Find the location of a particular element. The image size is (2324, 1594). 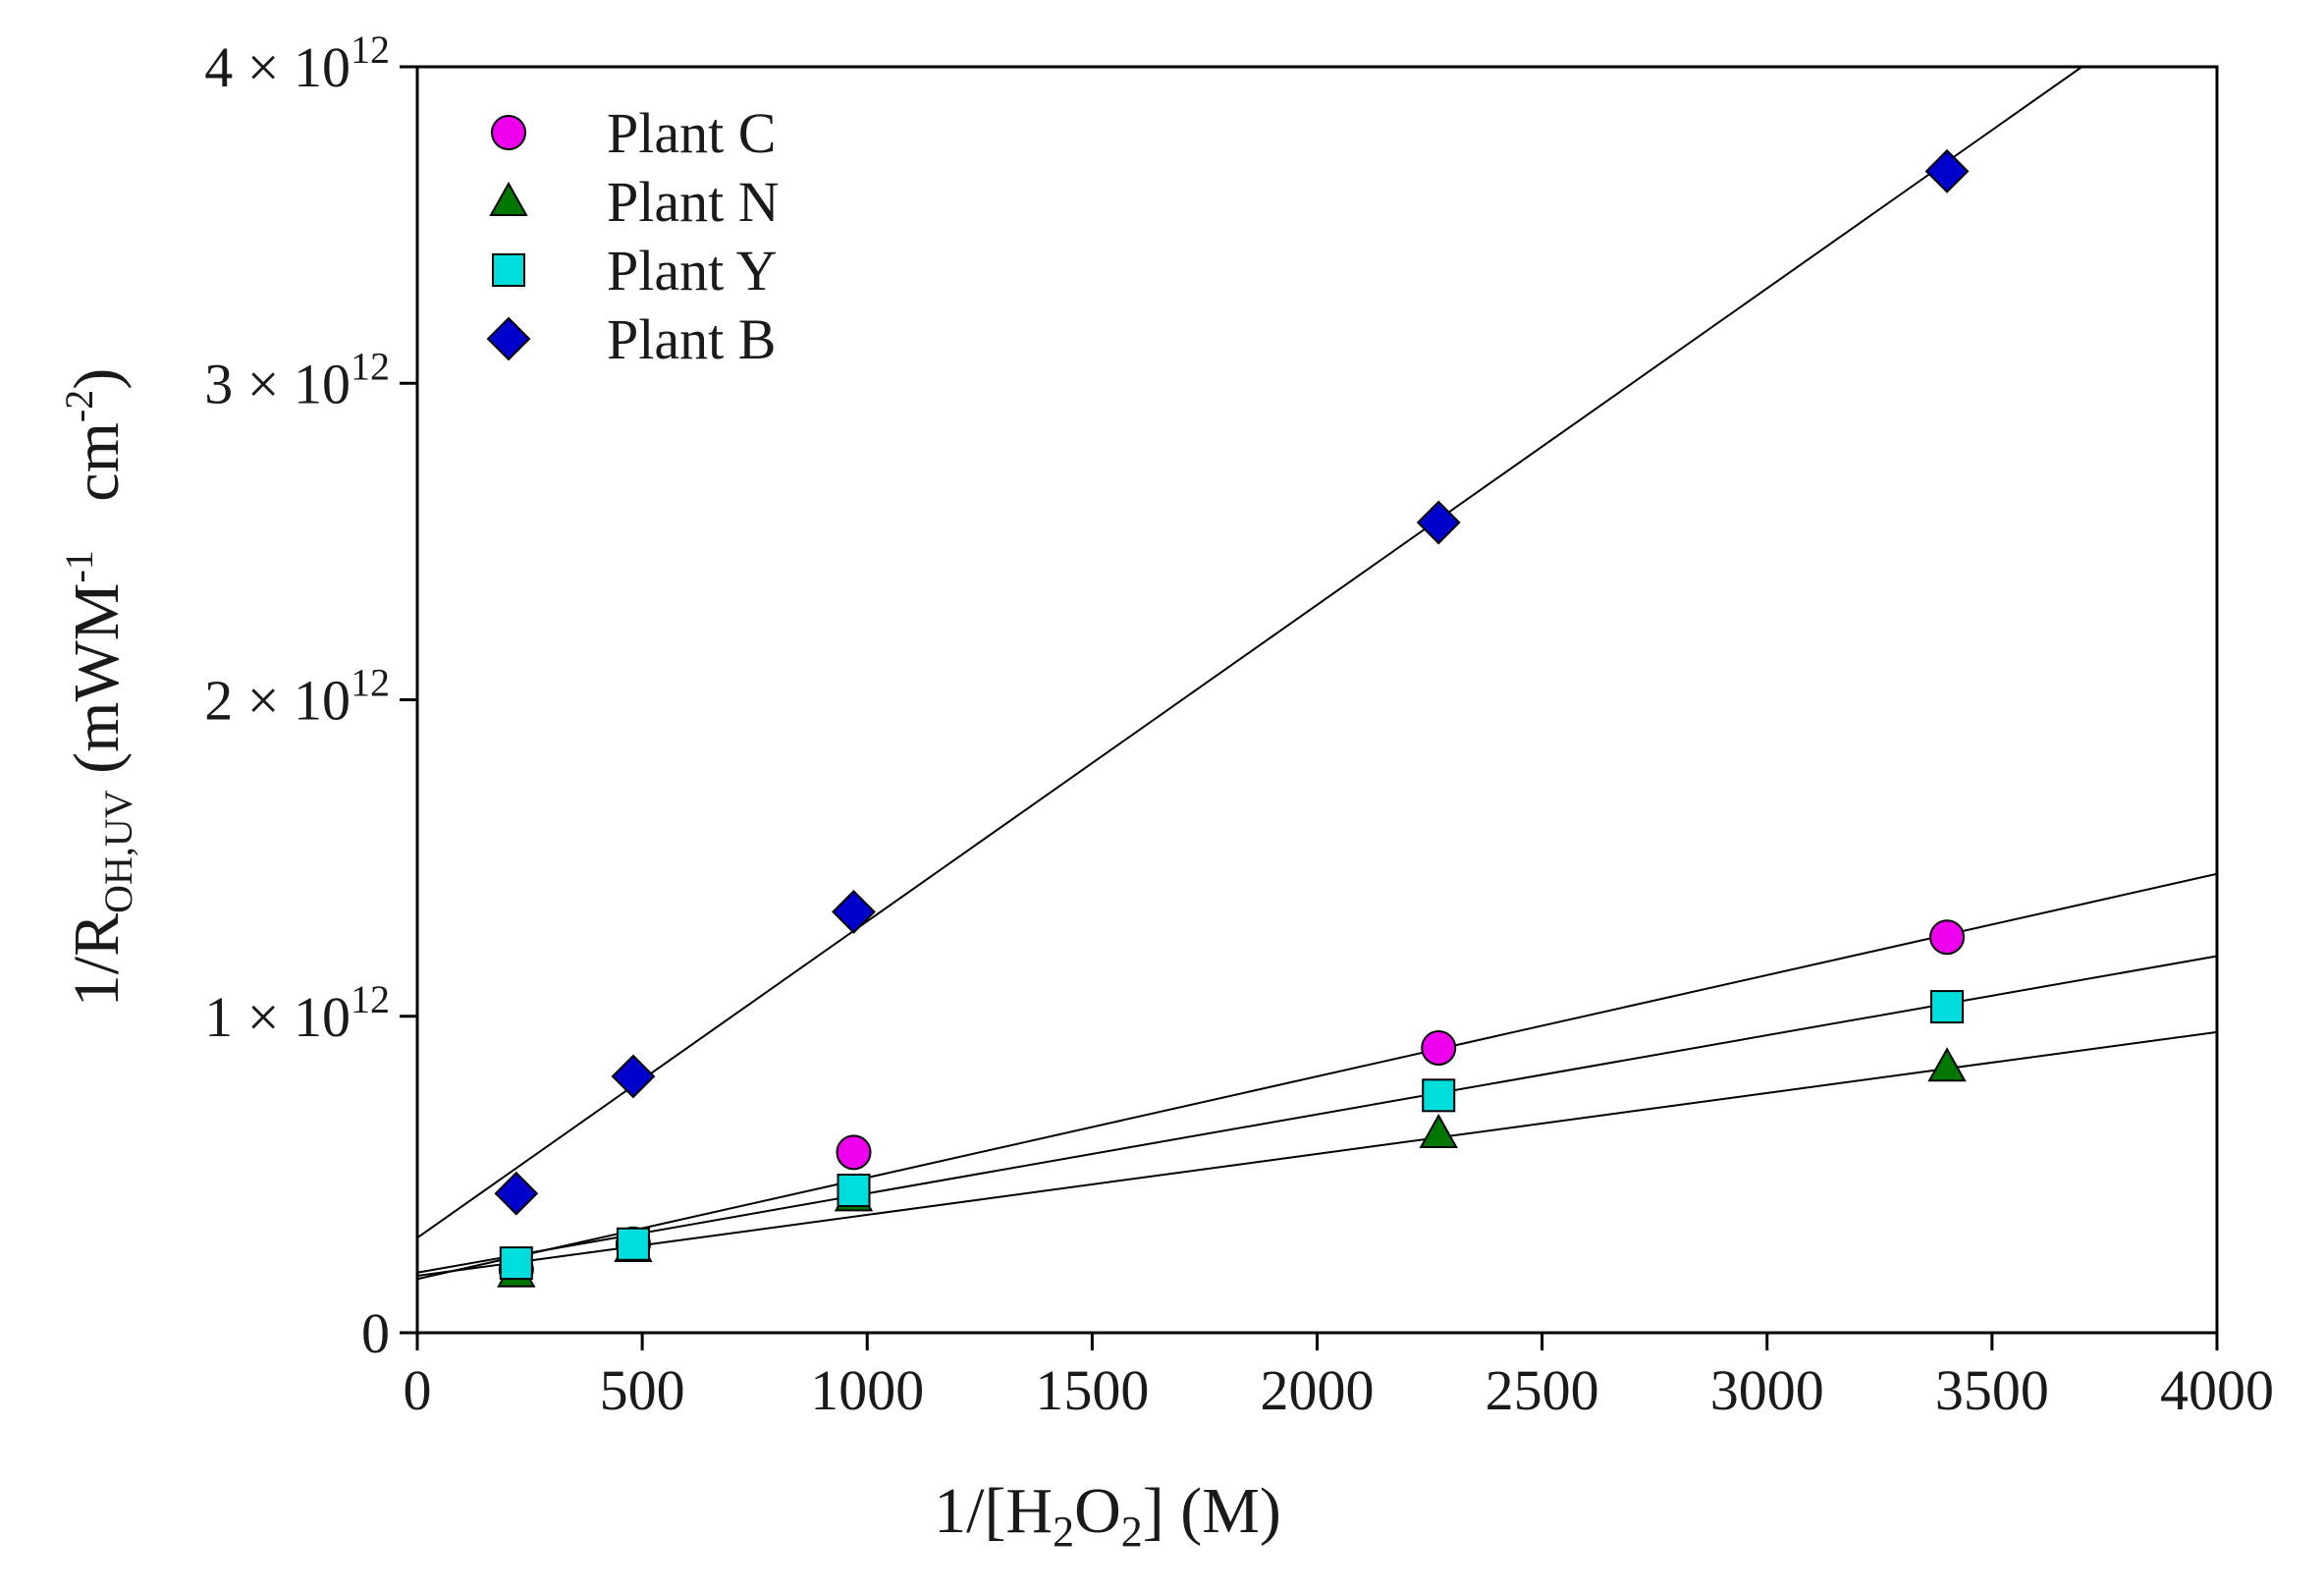

y-axis-title-prefix: 1/R is located at coordinates (97, 960).